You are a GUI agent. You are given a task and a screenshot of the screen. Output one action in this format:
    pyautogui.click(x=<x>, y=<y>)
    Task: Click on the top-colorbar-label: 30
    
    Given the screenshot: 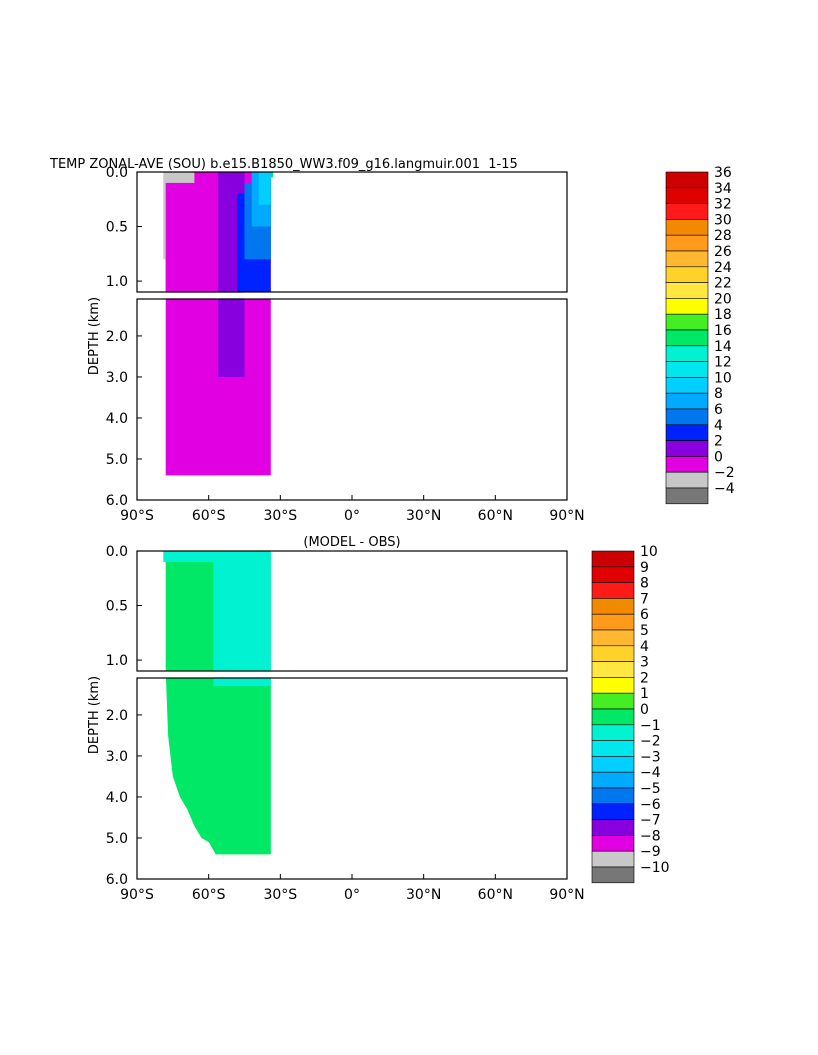 What is the action you would take?
    pyautogui.click(x=723, y=220)
    